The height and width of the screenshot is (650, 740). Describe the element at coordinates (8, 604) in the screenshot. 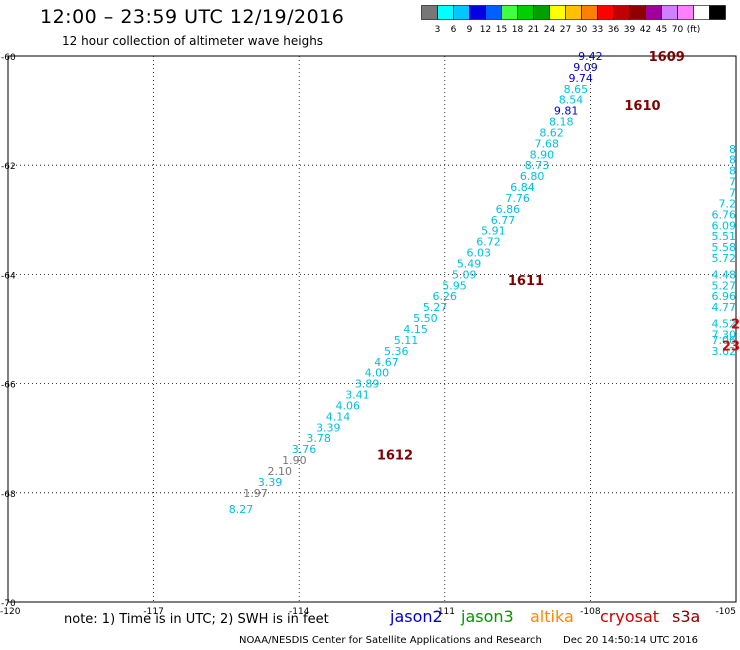

I see `lat-tick-label: -70` at that location.